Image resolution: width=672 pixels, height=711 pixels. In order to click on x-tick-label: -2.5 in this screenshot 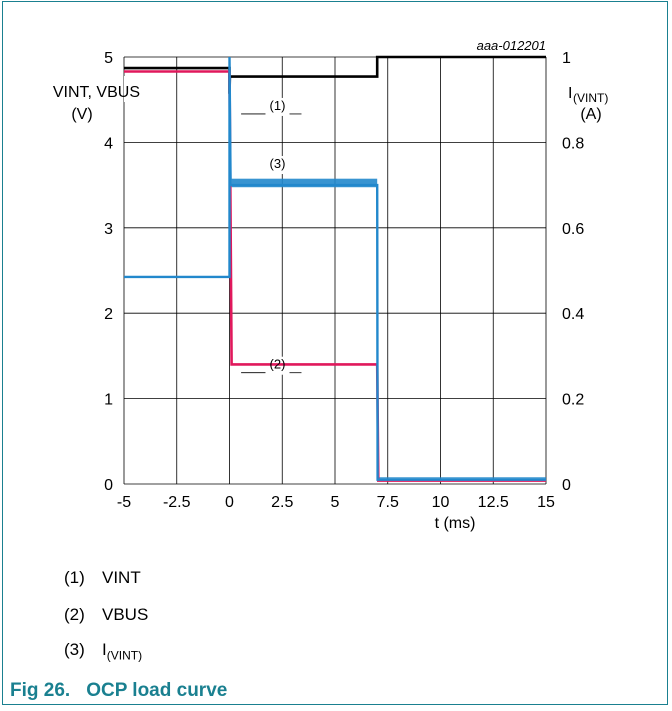, I will do `click(177, 502)`.